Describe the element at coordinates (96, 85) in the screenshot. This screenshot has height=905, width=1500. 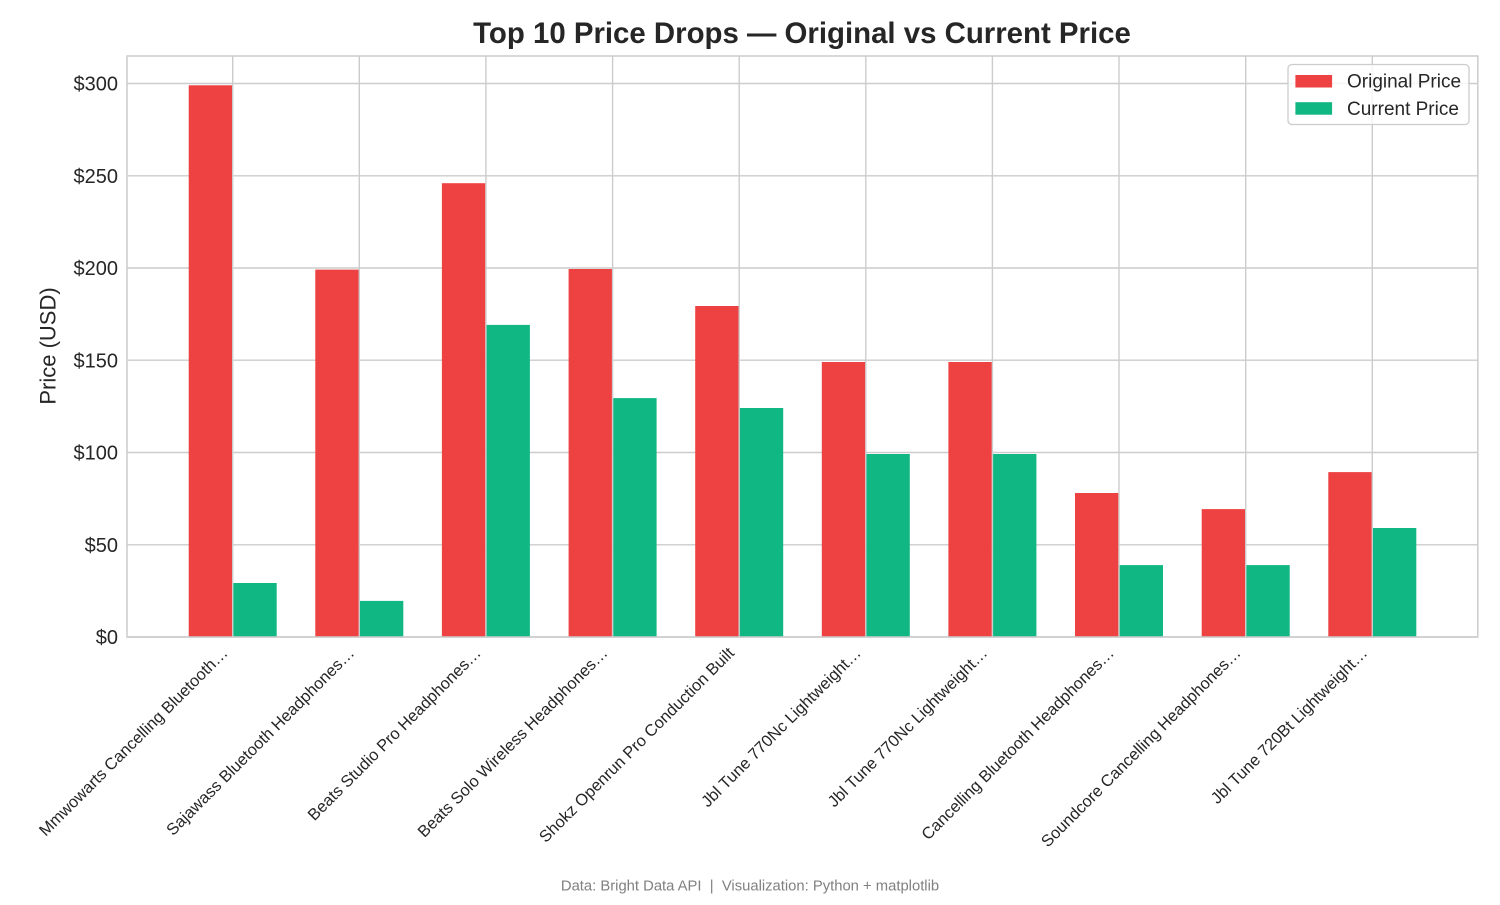
I see `svg-text: $300` at that location.